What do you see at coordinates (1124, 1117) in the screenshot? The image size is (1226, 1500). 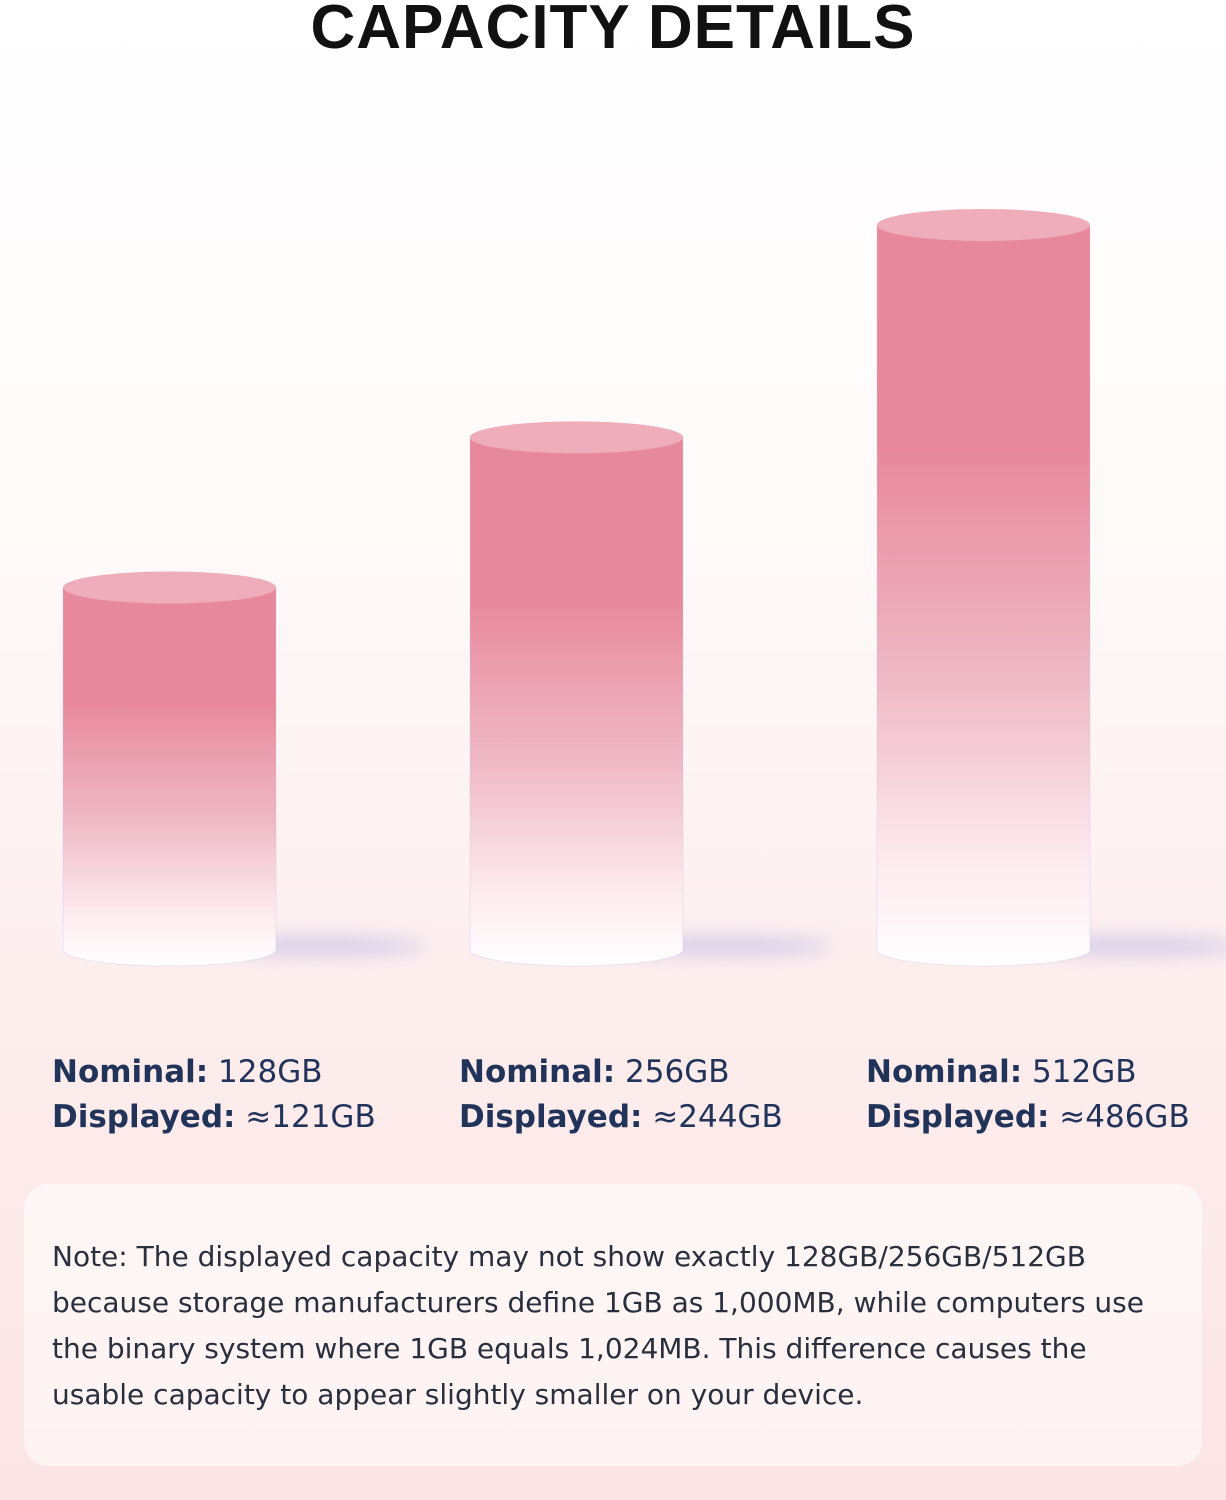 I see `displayed-value: ≈486GB` at bounding box center [1124, 1117].